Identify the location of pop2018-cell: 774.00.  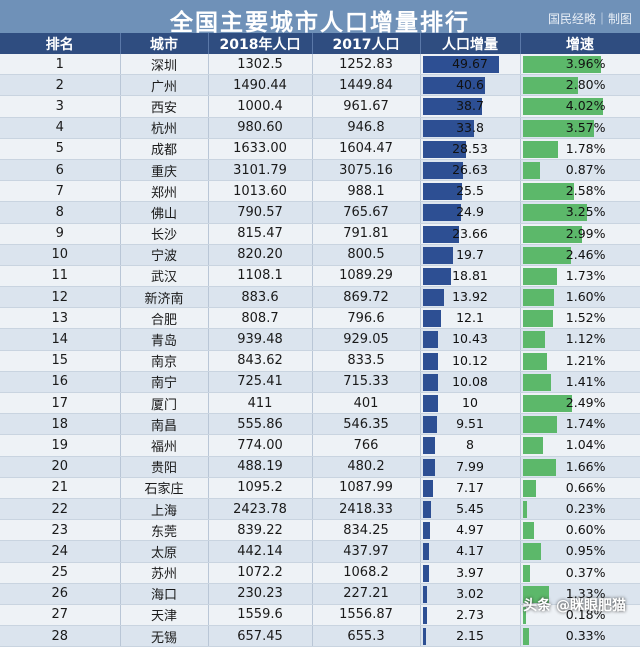
(260, 445).